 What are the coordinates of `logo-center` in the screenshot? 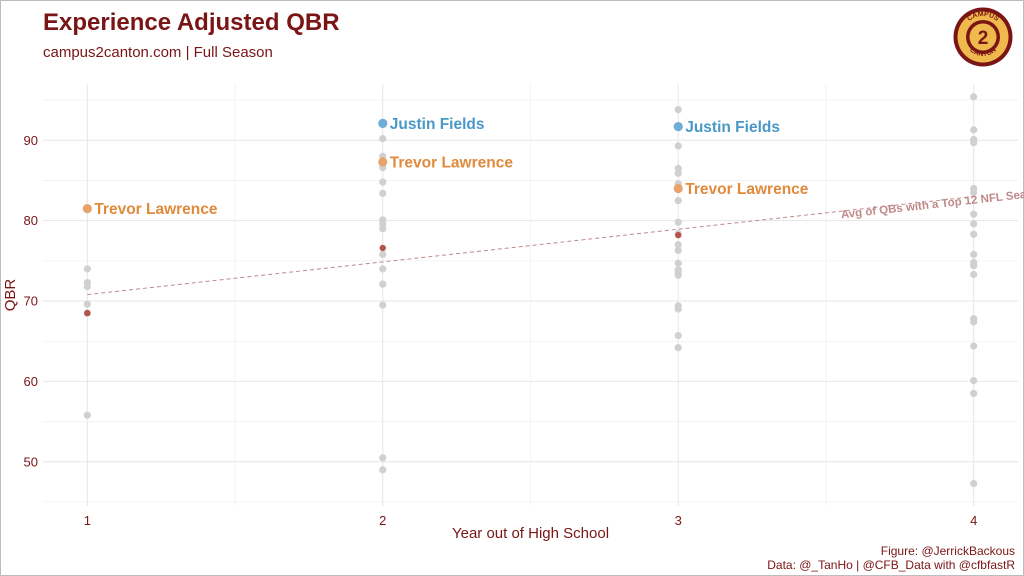 It's located at (983, 37).